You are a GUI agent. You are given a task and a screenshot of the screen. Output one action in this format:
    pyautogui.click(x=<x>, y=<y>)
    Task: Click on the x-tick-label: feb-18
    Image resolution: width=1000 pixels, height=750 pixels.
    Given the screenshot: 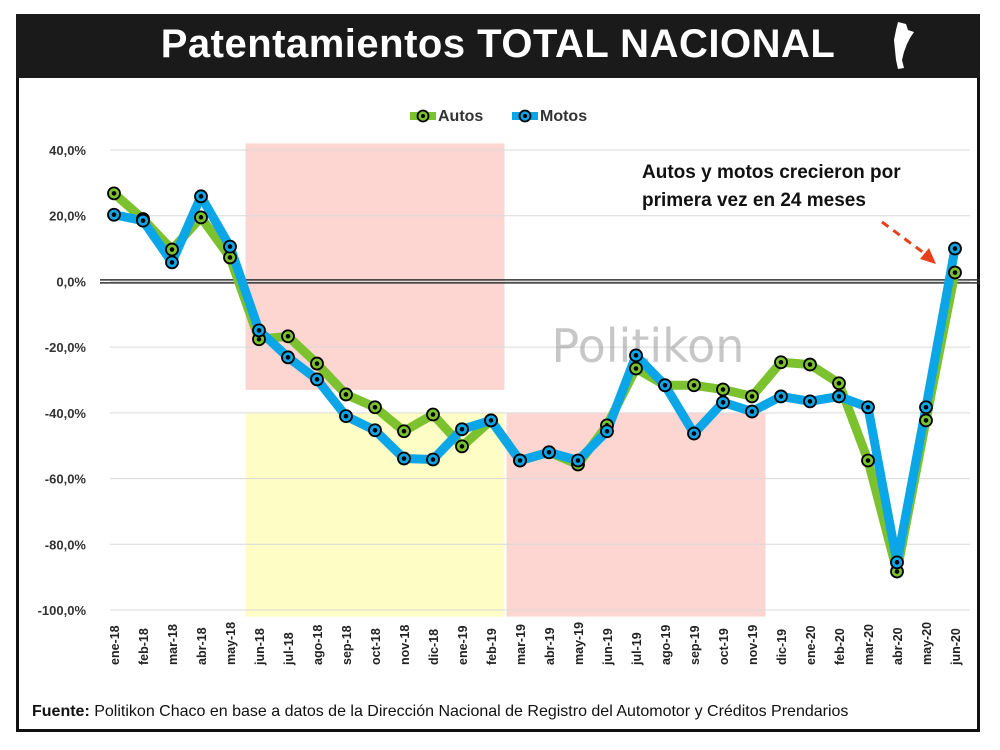 What is the action you would take?
    pyautogui.click(x=144, y=646)
    